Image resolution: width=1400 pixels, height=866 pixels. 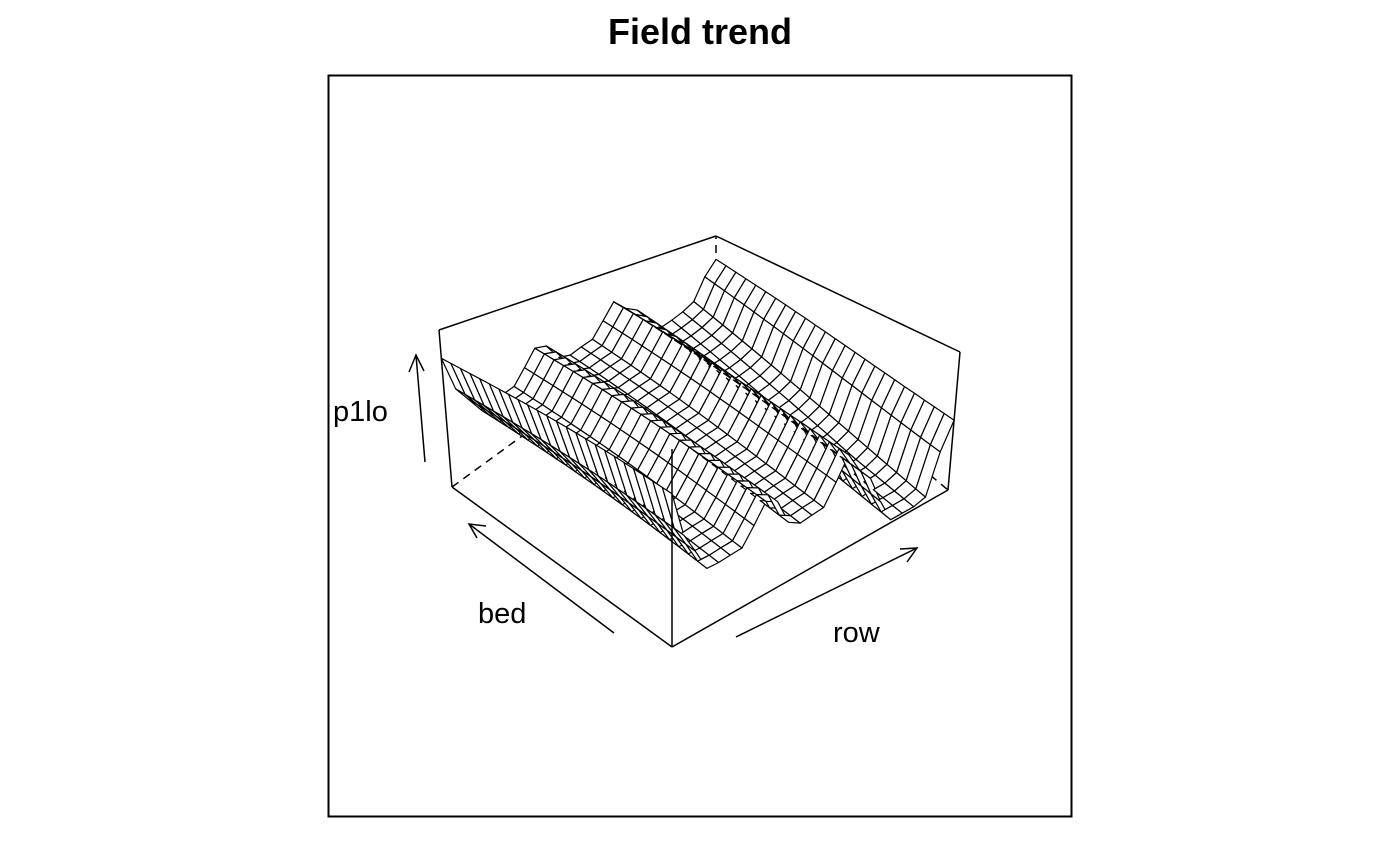 I want to click on row-axis-label: row, so click(x=857, y=633).